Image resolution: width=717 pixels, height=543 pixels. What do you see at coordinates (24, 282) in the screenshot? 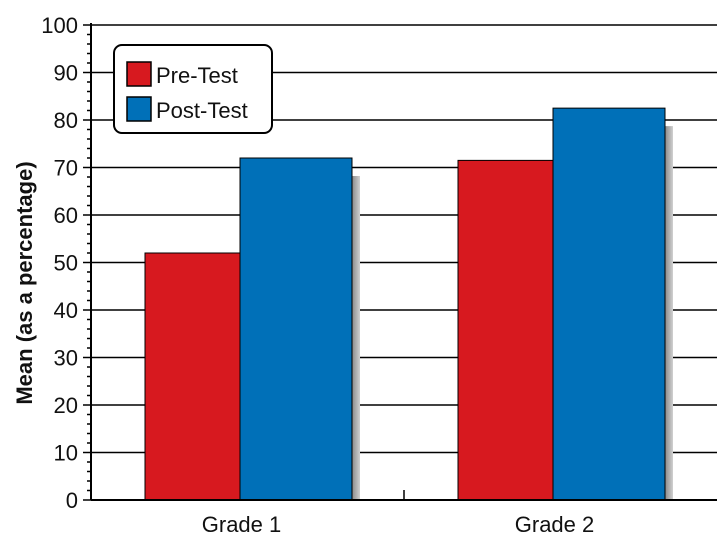
I see `y-axis-label: Mean (as a percentage)` at bounding box center [24, 282].